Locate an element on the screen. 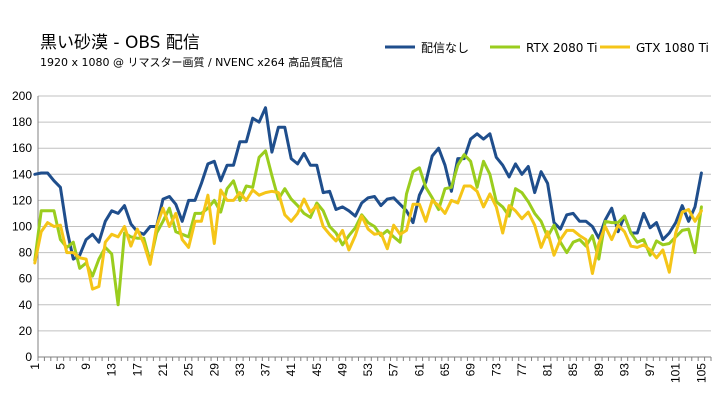  x-tick-label: 105 is located at coordinates (701, 373).